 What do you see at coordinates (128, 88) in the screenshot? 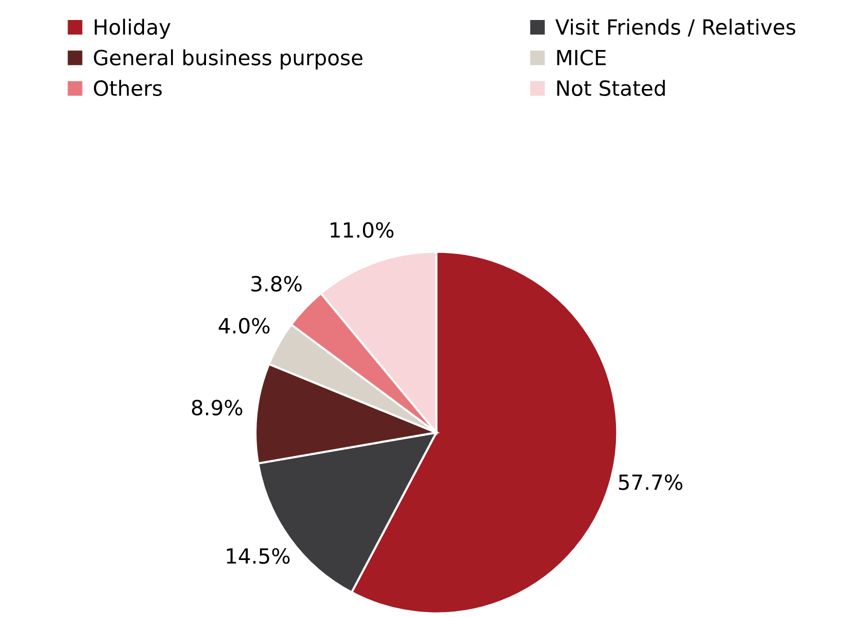
I see `legend-label: Others` at bounding box center [128, 88].